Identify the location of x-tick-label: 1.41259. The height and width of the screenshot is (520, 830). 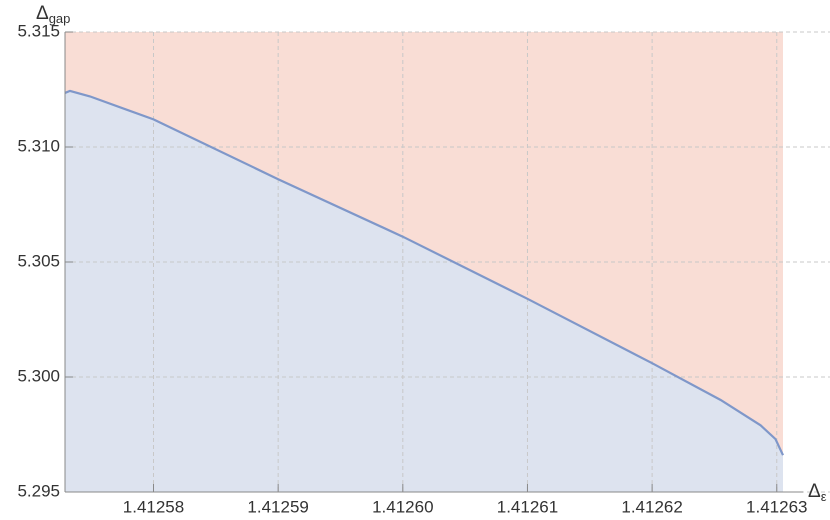
(277, 506).